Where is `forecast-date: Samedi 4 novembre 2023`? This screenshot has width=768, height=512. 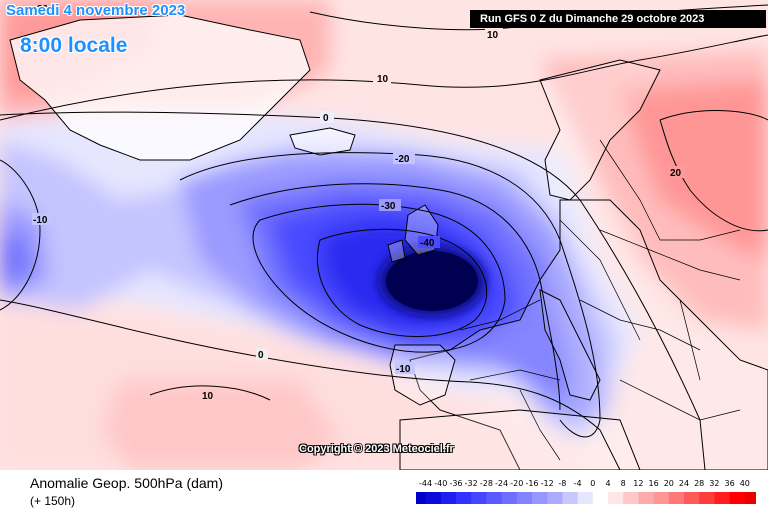
forecast-date: Samedi 4 novembre 2023 is located at coordinates (96, 10).